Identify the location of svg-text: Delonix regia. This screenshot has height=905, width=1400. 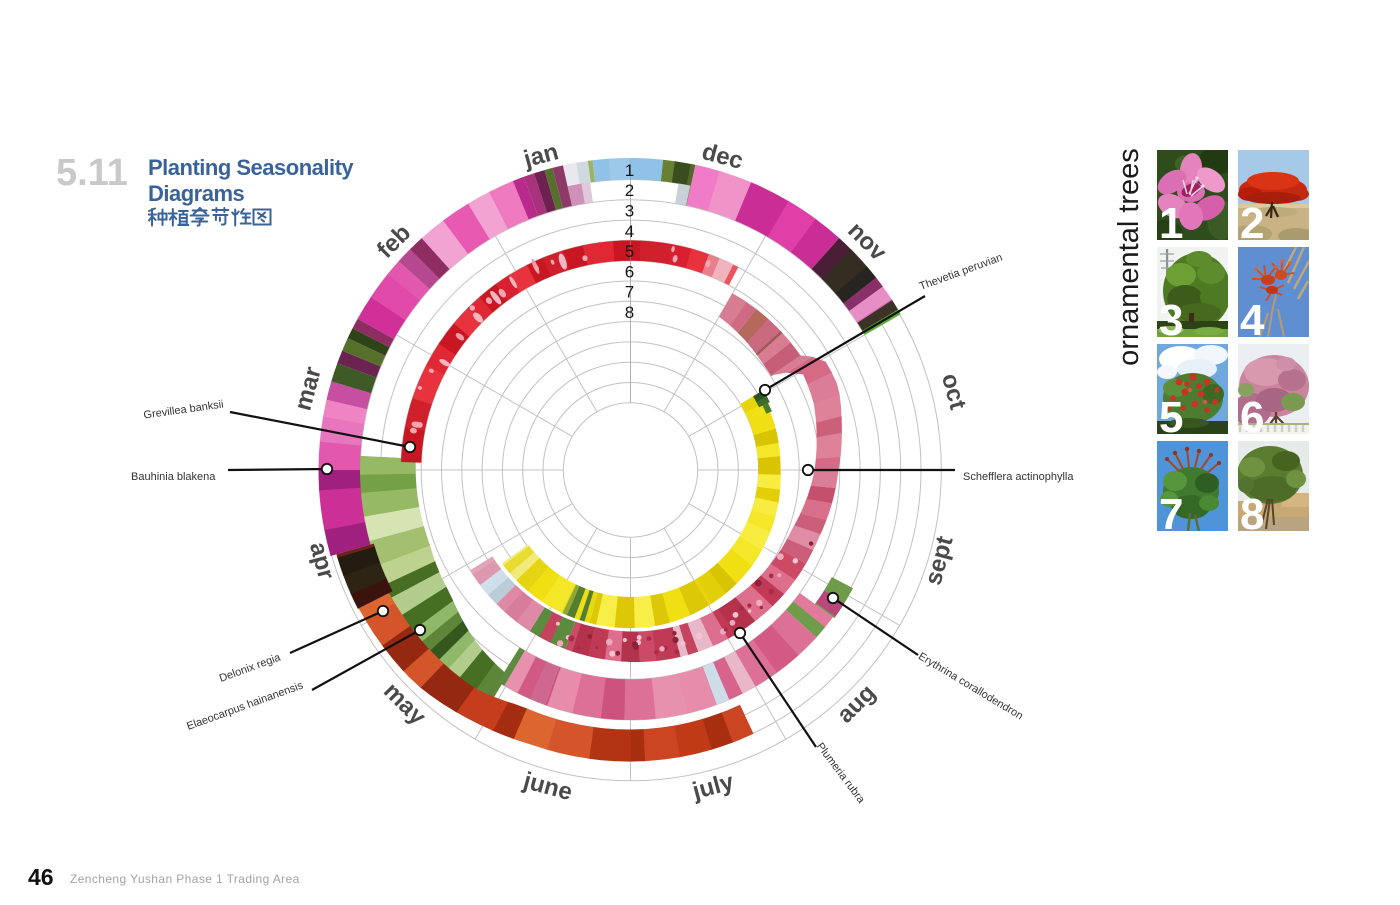
(250, 668).